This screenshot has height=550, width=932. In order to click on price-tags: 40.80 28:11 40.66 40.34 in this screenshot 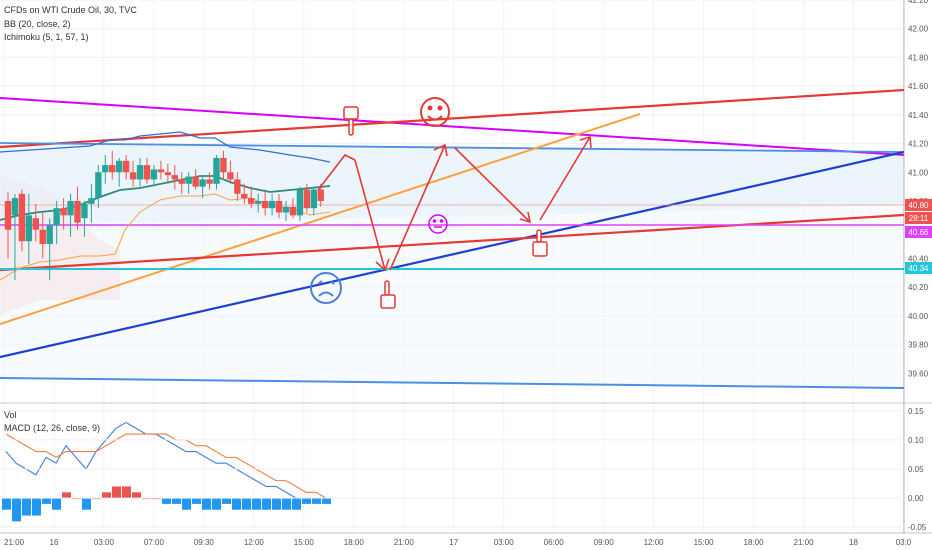, I will do `click(918, 236)`.